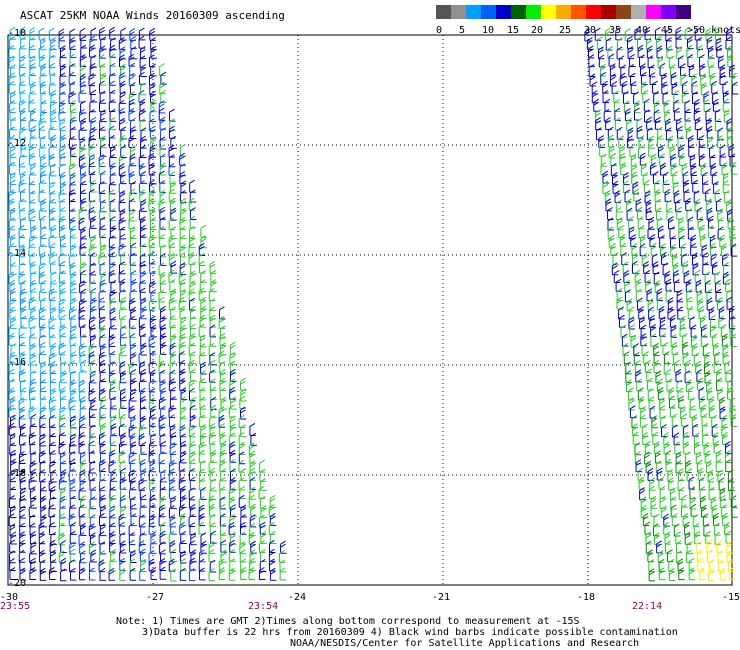 The width and height of the screenshot is (740, 650). I want to click on lat-label: -18, so click(17, 473).